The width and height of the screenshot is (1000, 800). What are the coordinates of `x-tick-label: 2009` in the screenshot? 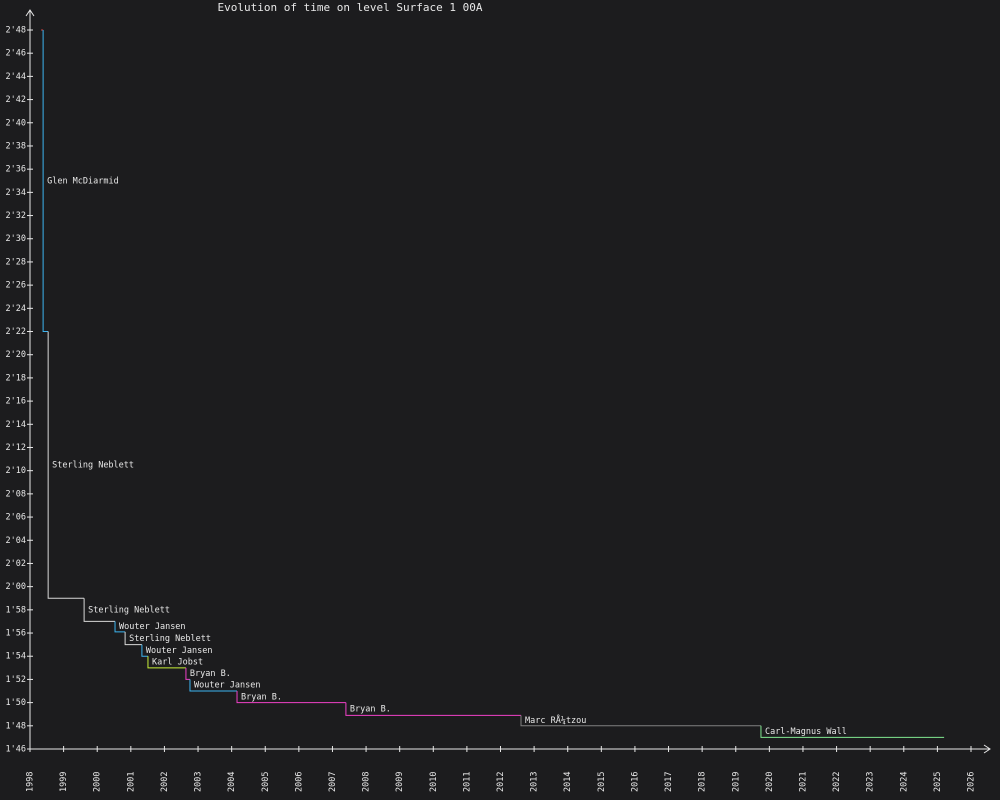 It's located at (400, 782).